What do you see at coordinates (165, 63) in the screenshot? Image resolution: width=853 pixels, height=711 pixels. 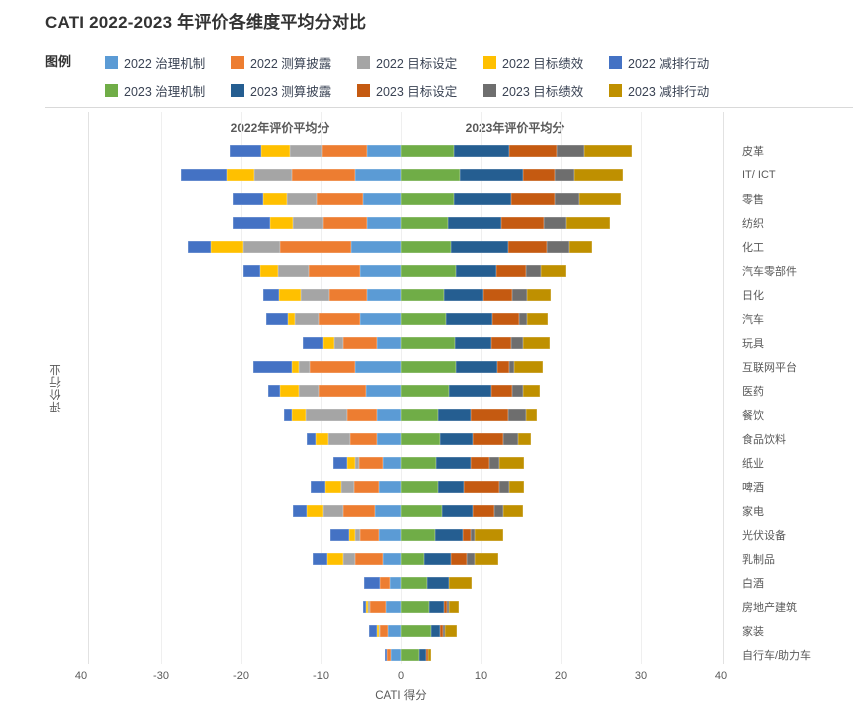 I see `legend-item-label: 2022 治理机制` at bounding box center [165, 63].